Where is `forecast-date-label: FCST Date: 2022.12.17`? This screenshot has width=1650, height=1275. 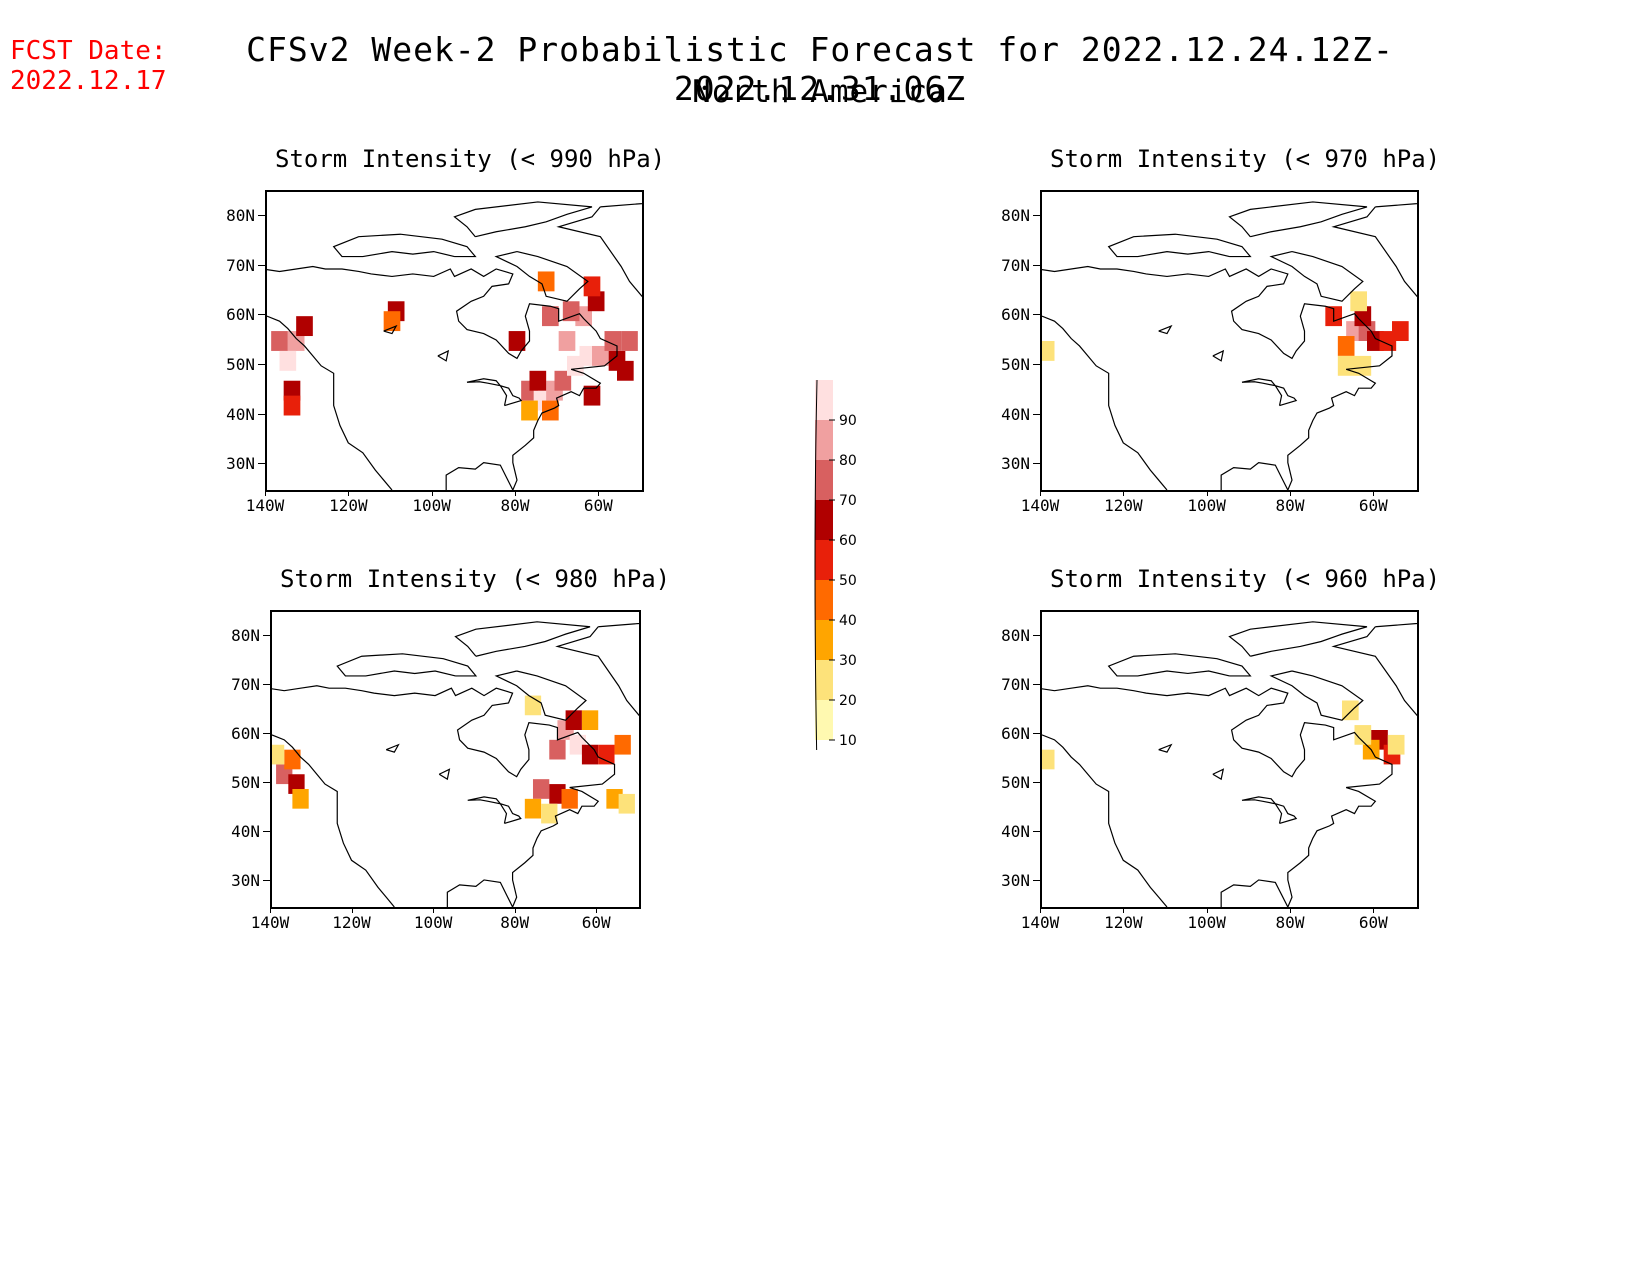
forecast-date-label: FCST Date: 2022.12.17 is located at coordinates (88, 66).